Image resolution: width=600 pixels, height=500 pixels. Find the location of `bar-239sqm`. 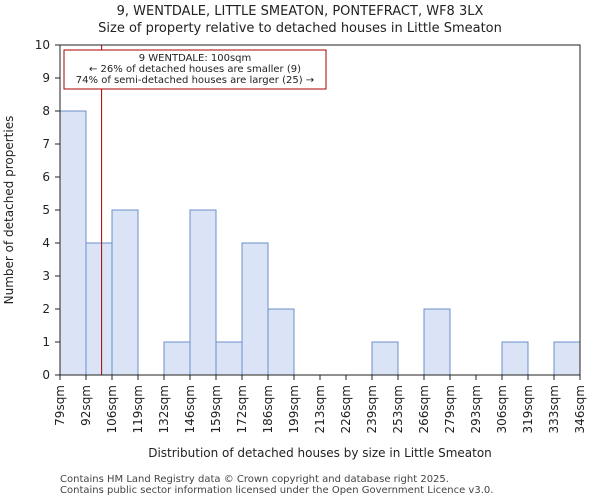

bar-239sqm is located at coordinates (385, 358).